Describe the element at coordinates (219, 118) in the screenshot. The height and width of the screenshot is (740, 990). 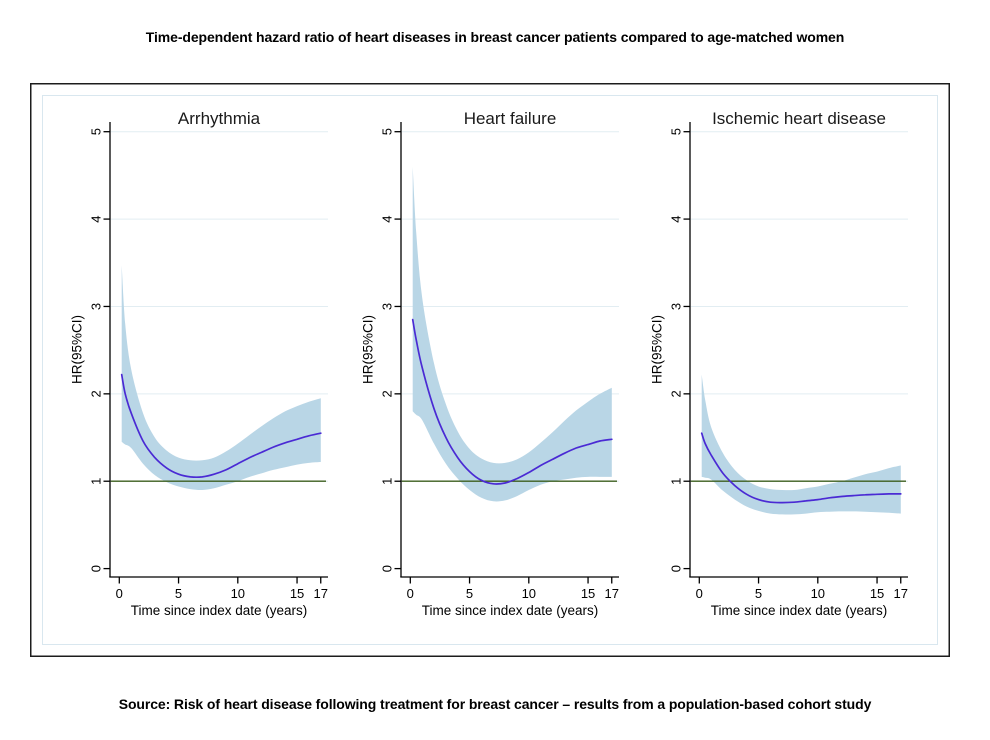
I see `panel-title: Arrhythmia` at that location.